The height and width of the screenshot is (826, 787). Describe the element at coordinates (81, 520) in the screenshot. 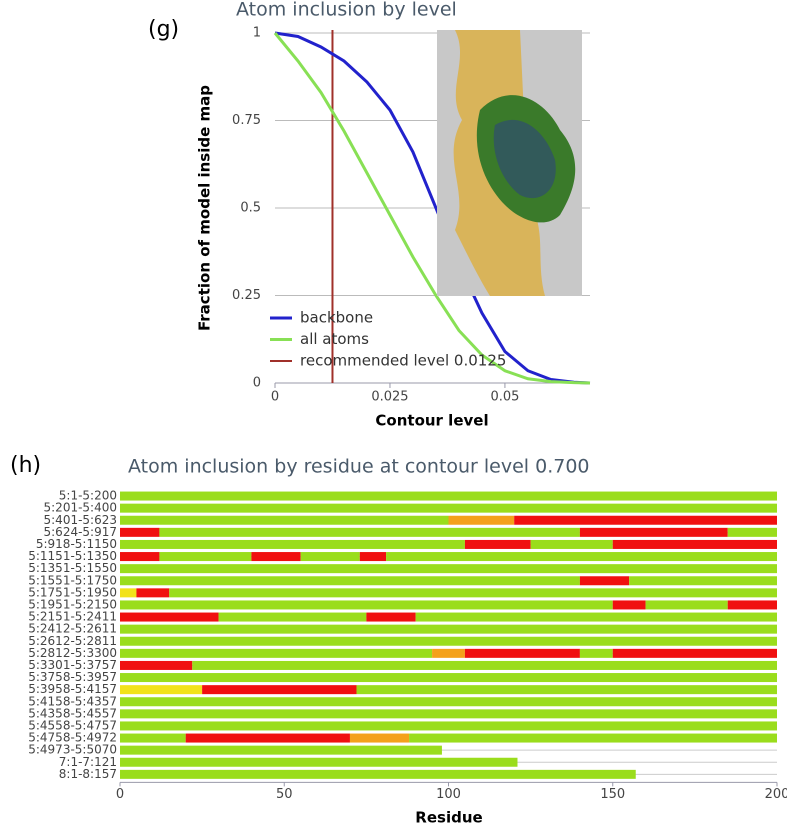

I see `row-label: 5:401-5:623` at that location.